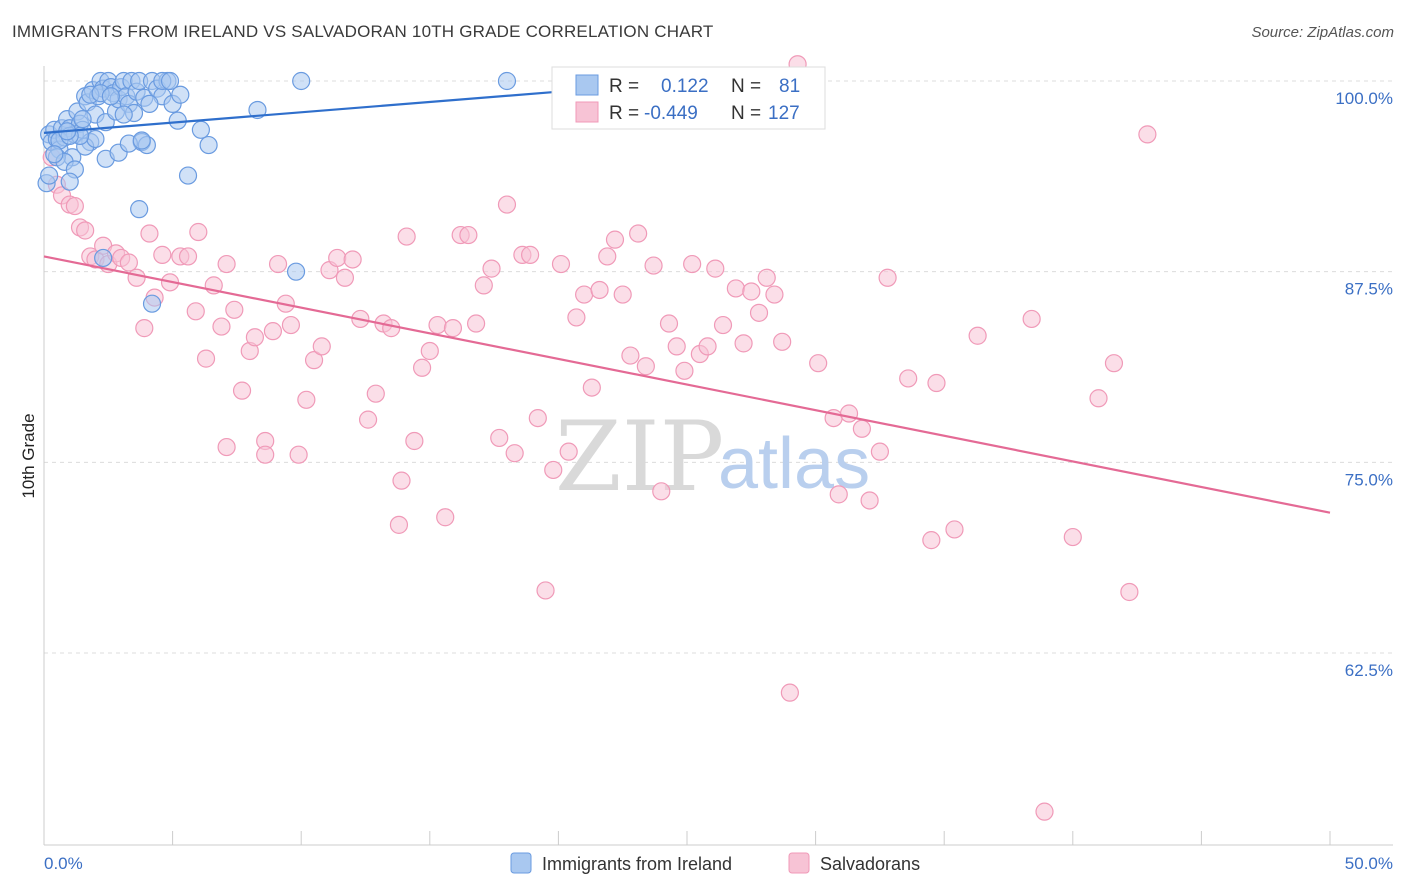 This screenshot has height=892, width=1406. What do you see at coordinates (621, 863) in the screenshot?
I see `legend-item-ireland: Immigrants from Ireland` at bounding box center [621, 863].